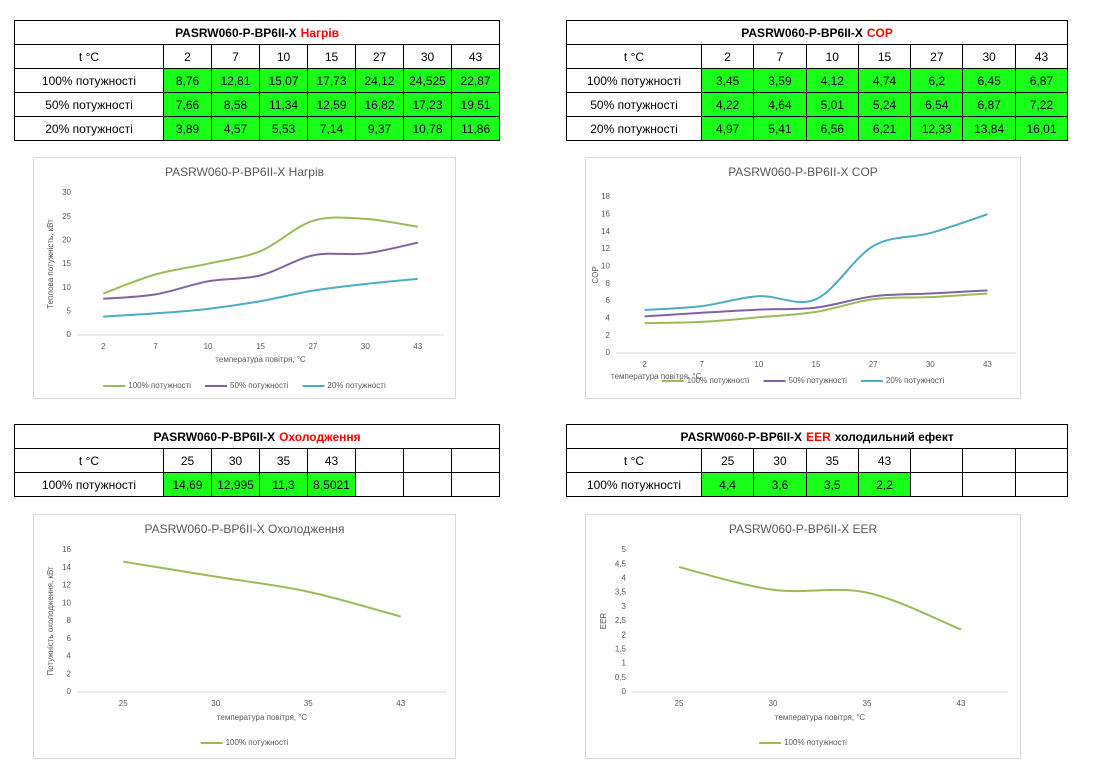 The width and height of the screenshot is (1102, 778). I want to click on table-title: PASRW060-P-BP6II-X Нагрів, so click(257, 32).